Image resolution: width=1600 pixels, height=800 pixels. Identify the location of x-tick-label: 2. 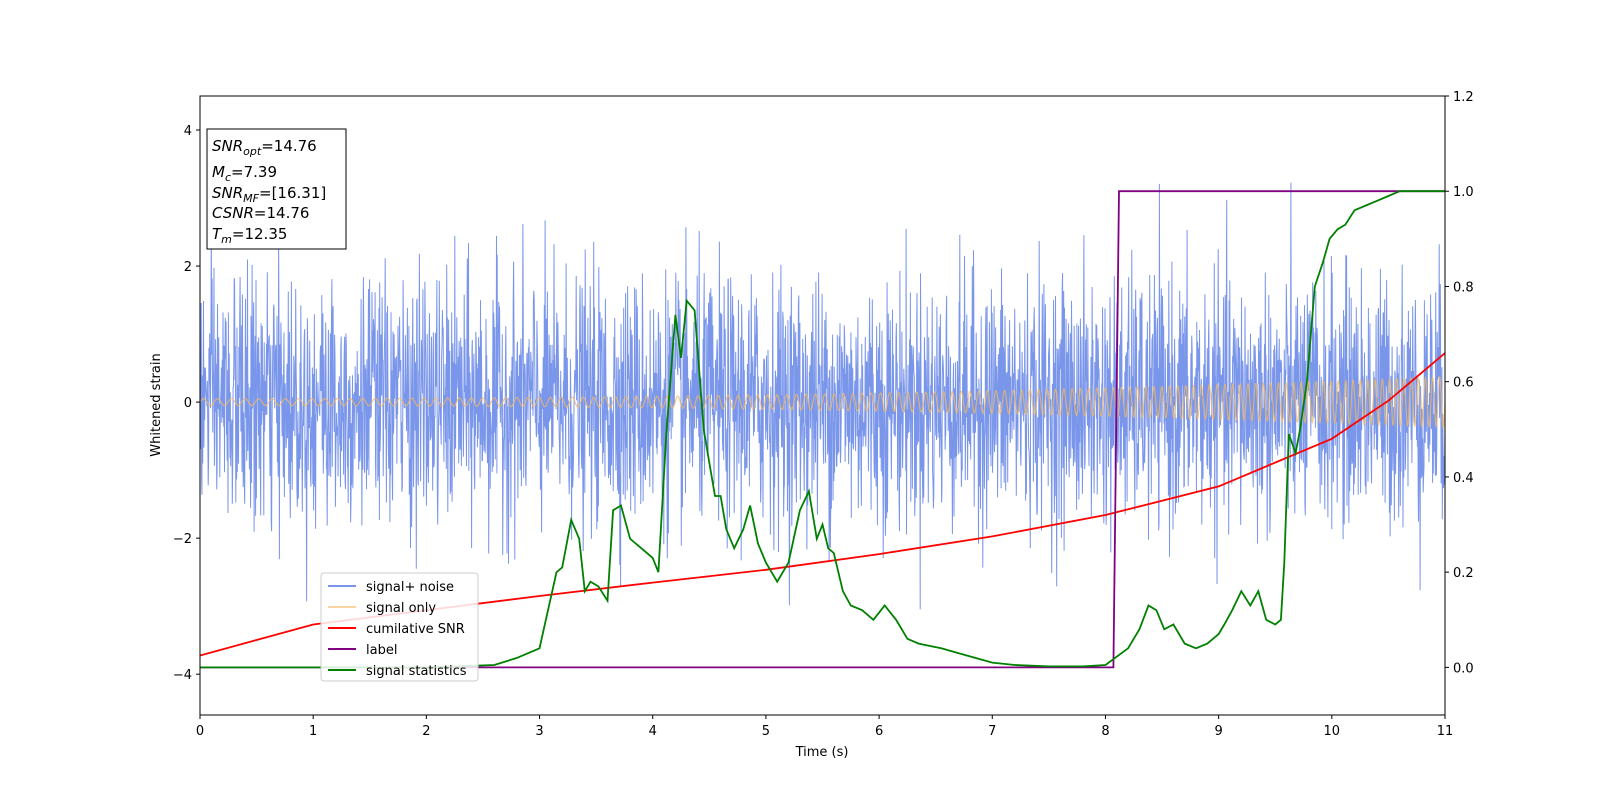
(426, 731).